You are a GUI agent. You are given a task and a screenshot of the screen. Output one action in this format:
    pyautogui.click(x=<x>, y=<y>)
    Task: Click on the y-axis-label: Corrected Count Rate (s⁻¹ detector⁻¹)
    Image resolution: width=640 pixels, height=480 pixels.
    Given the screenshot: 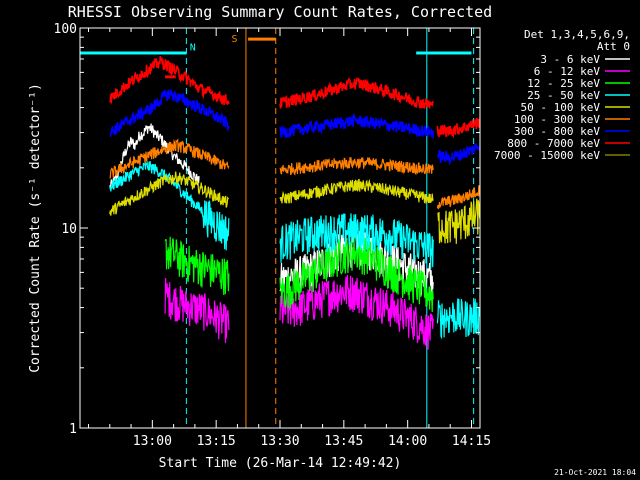 What is the action you would take?
    pyautogui.click(x=35, y=228)
    